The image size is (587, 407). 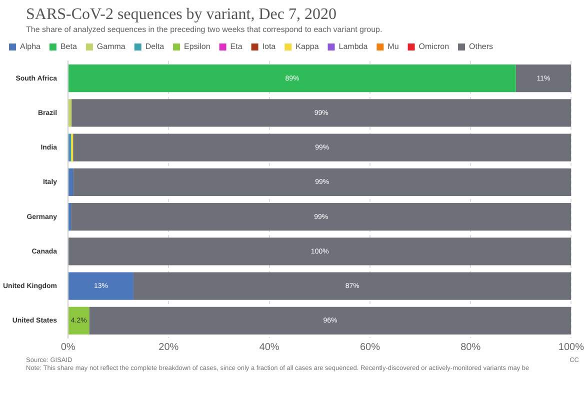 I want to click on x-tick-label: 40%, so click(x=269, y=347).